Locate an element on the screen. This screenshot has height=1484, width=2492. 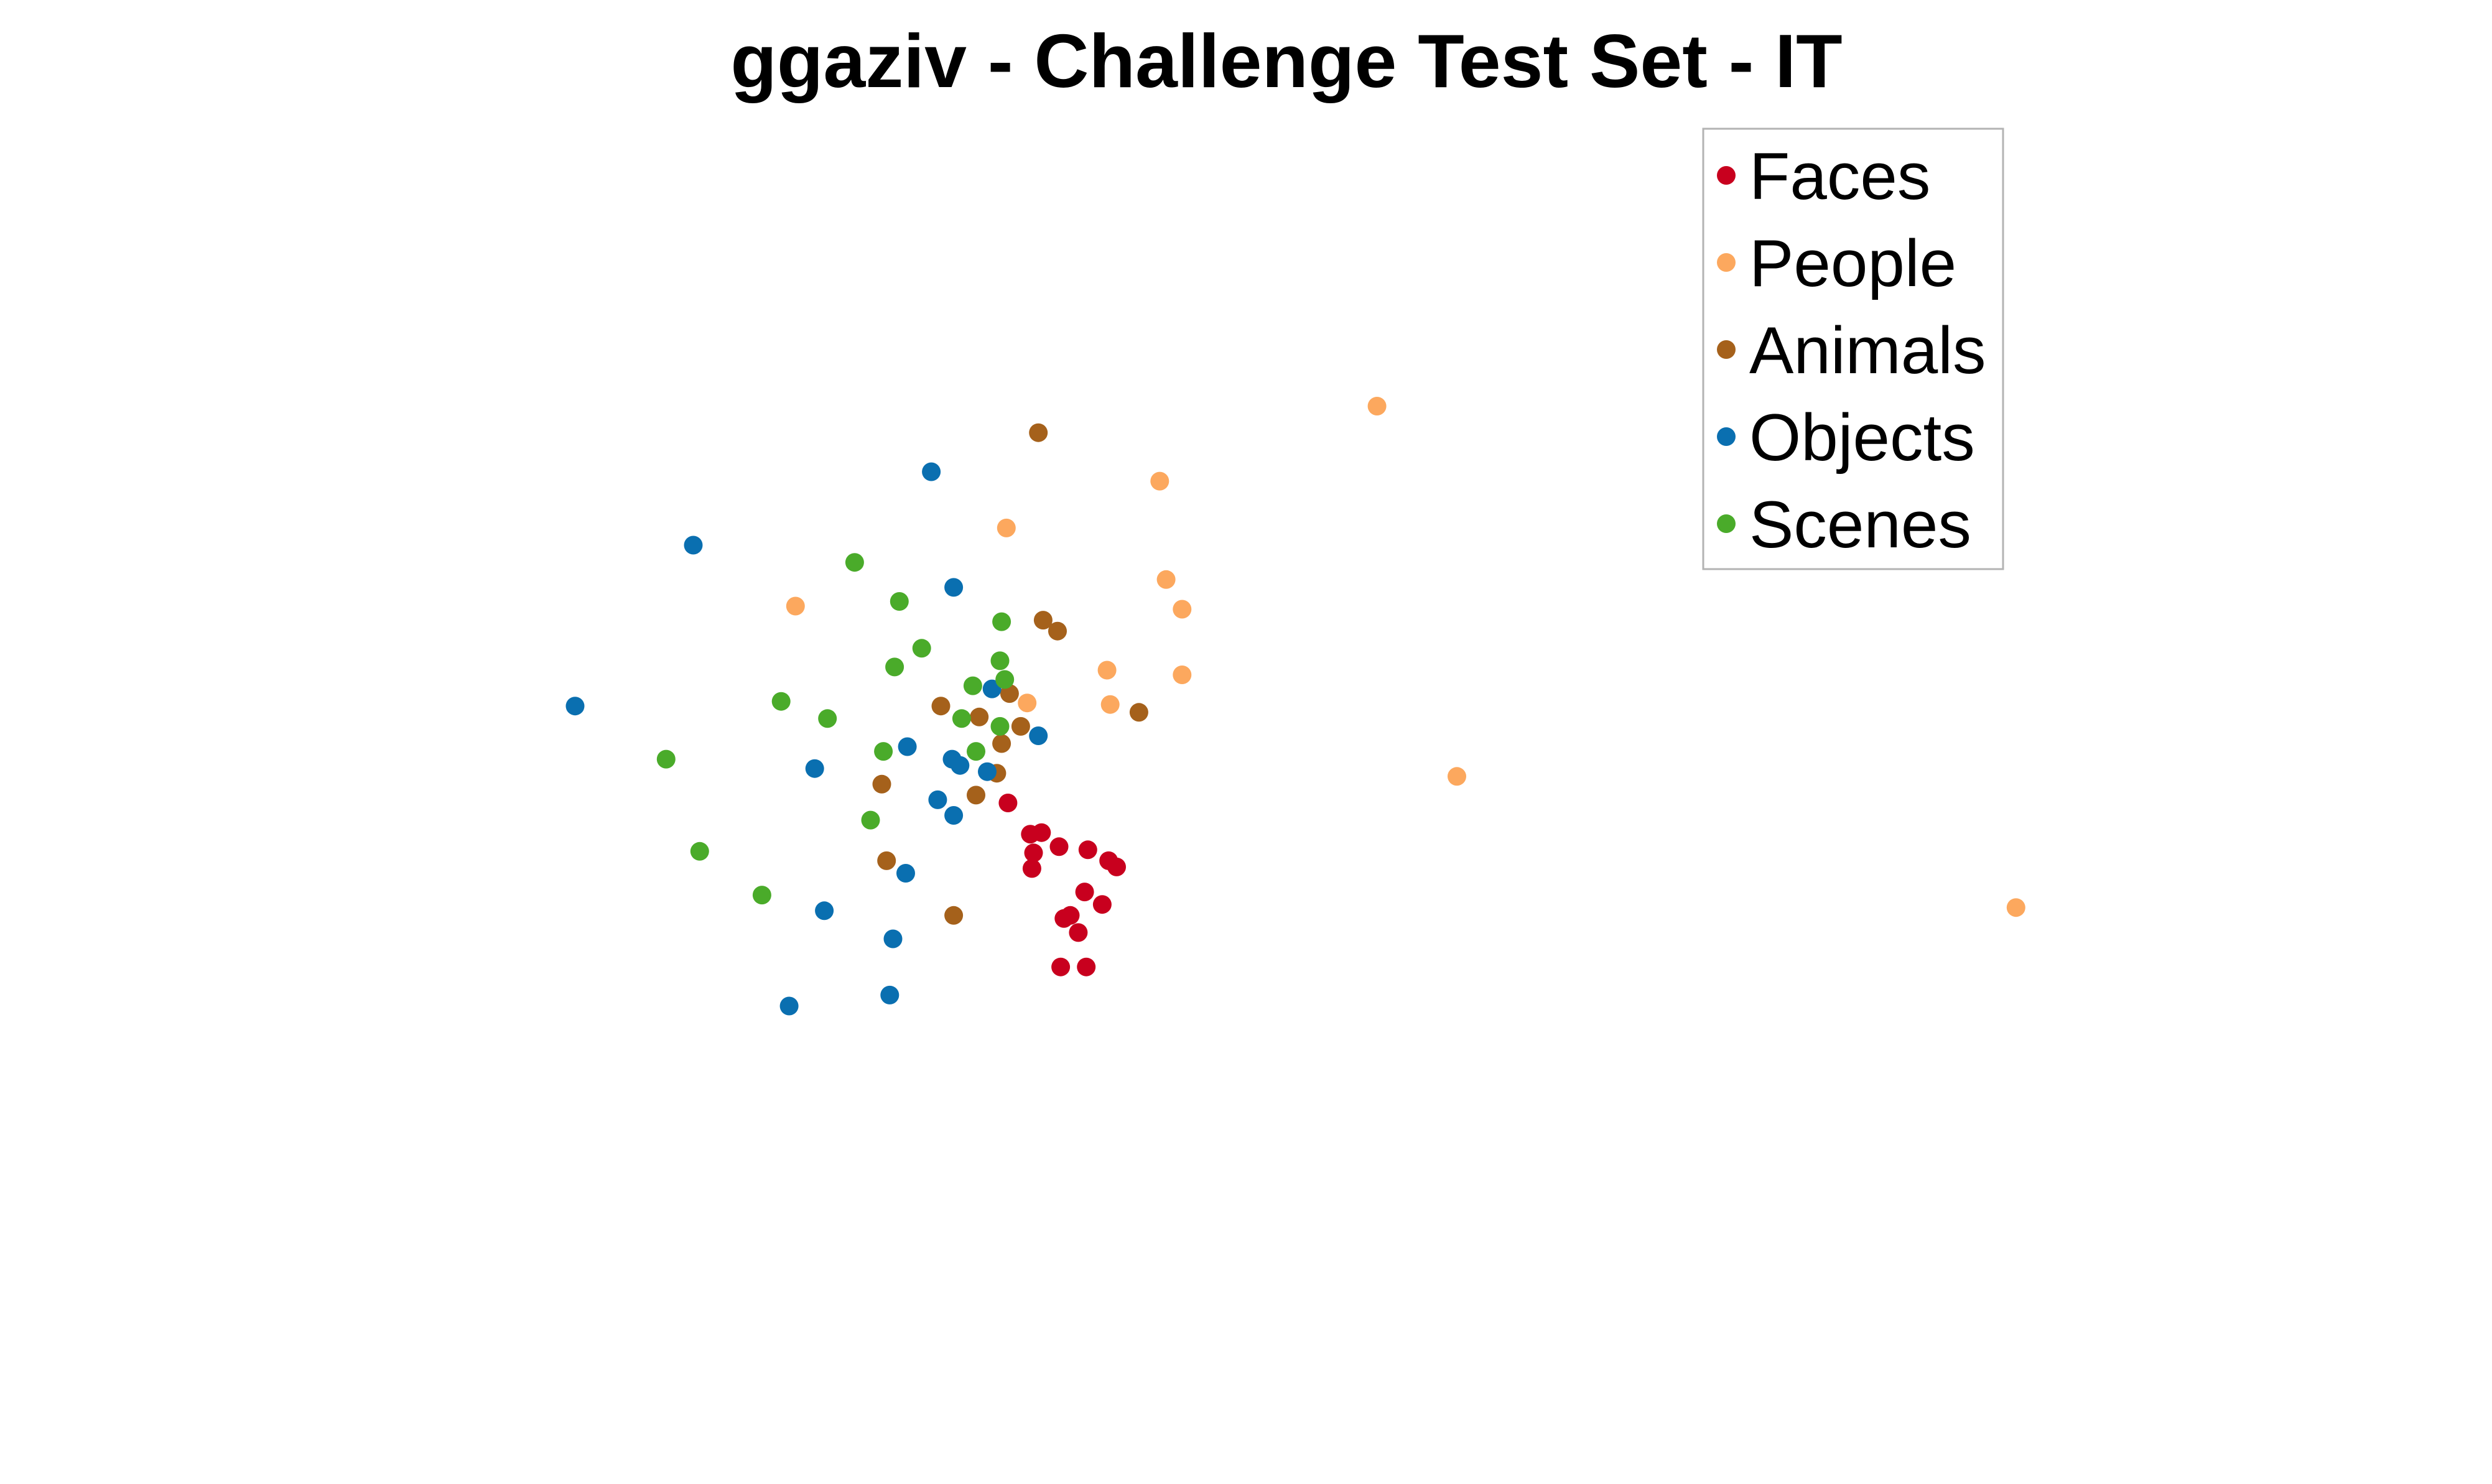
legend-entry-scenes: Scenes is located at coordinates (1844, 524).